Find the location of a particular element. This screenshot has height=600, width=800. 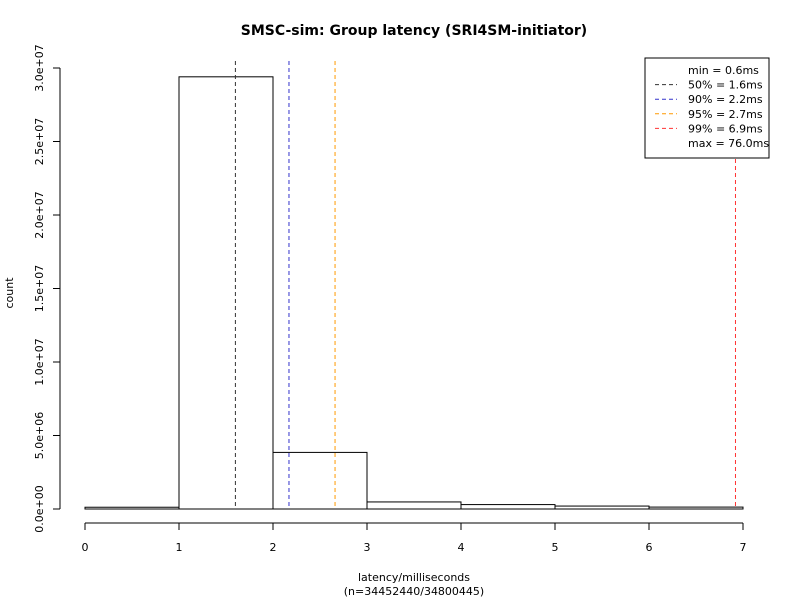

y-tick-label-3: 1.5e+07 is located at coordinates (39, 288).